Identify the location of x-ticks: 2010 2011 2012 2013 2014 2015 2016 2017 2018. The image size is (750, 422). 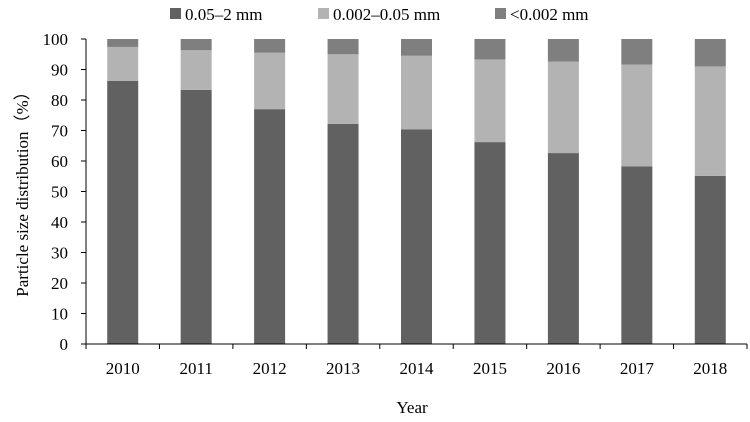
(416, 361).